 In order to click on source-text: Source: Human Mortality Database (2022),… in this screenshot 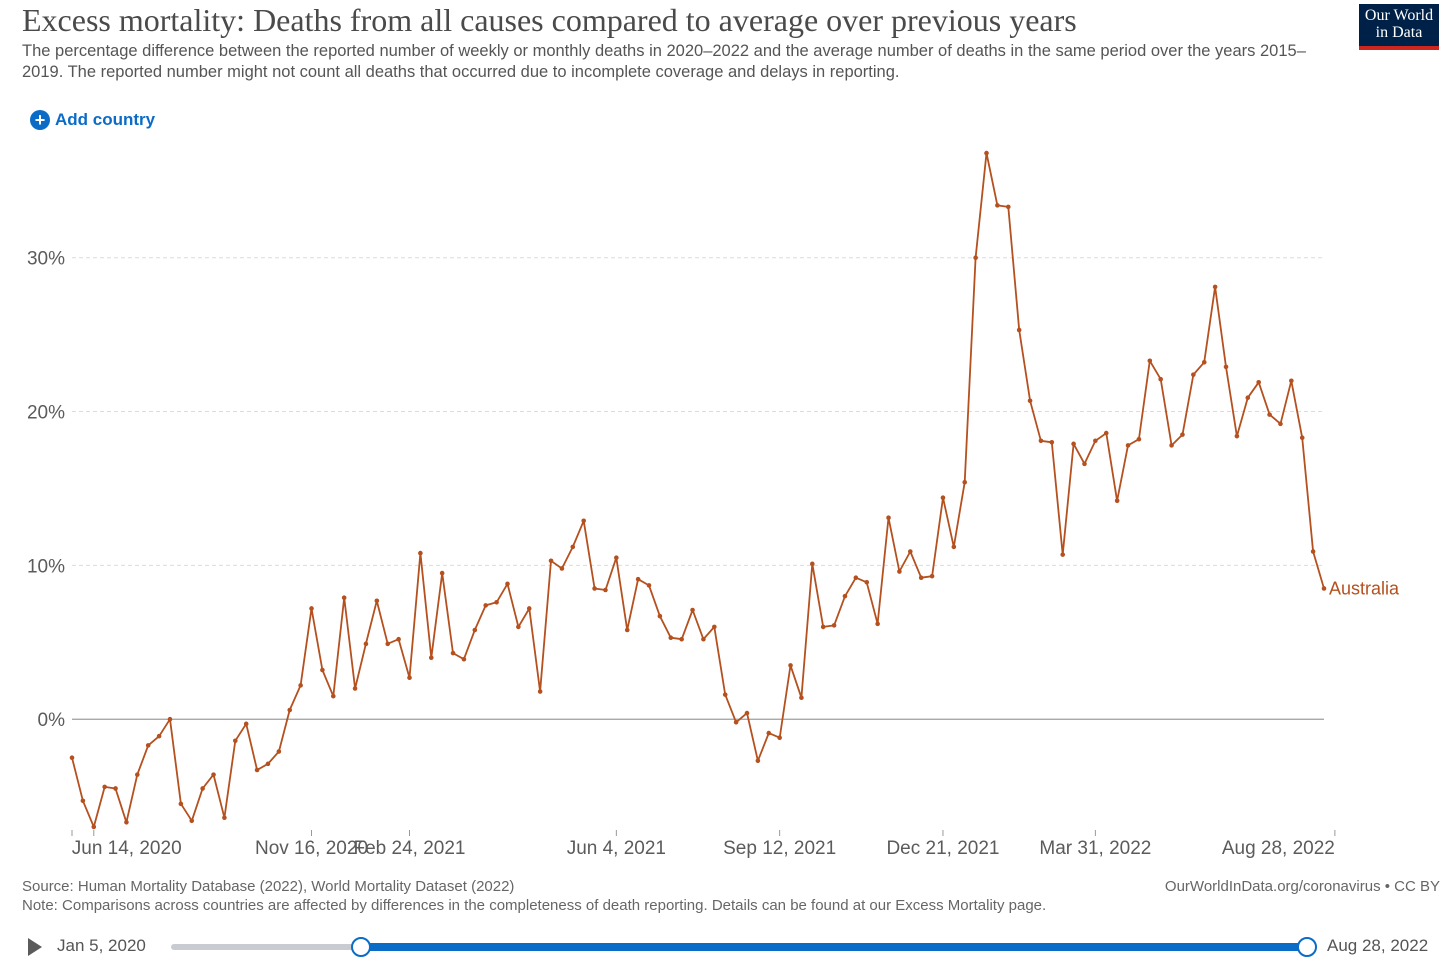, I will do `click(268, 886)`.